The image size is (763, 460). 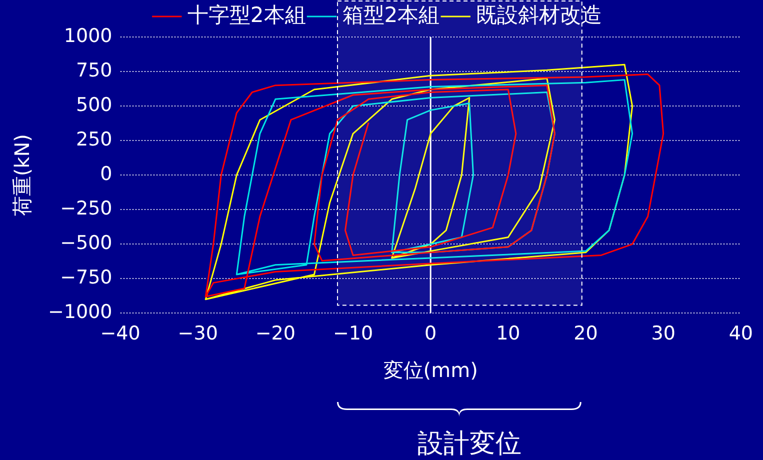 I want to click on y-tick-label: −250, so click(x=86, y=209).